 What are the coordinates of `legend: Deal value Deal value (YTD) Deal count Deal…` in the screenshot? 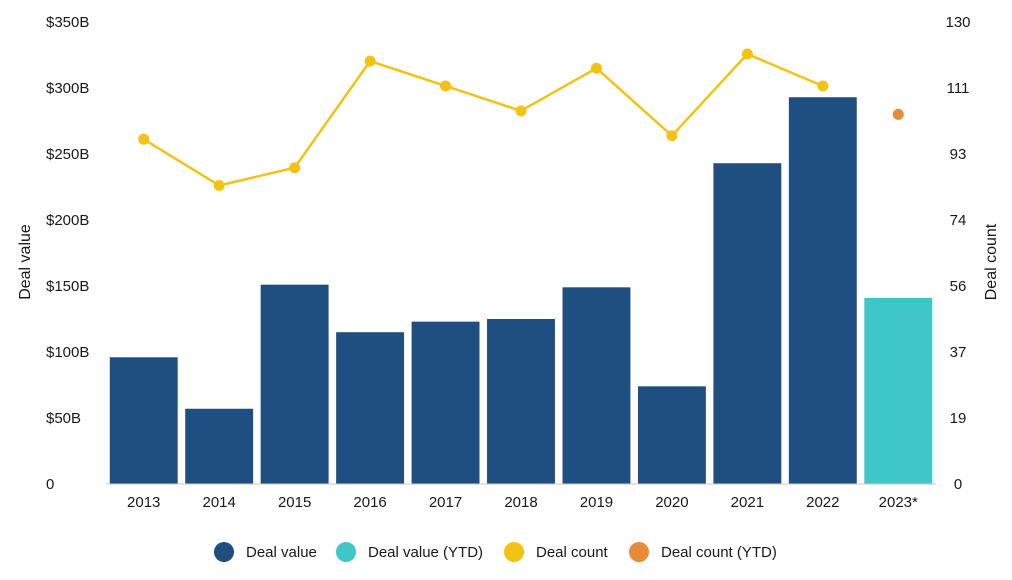 It's located at (495, 552).